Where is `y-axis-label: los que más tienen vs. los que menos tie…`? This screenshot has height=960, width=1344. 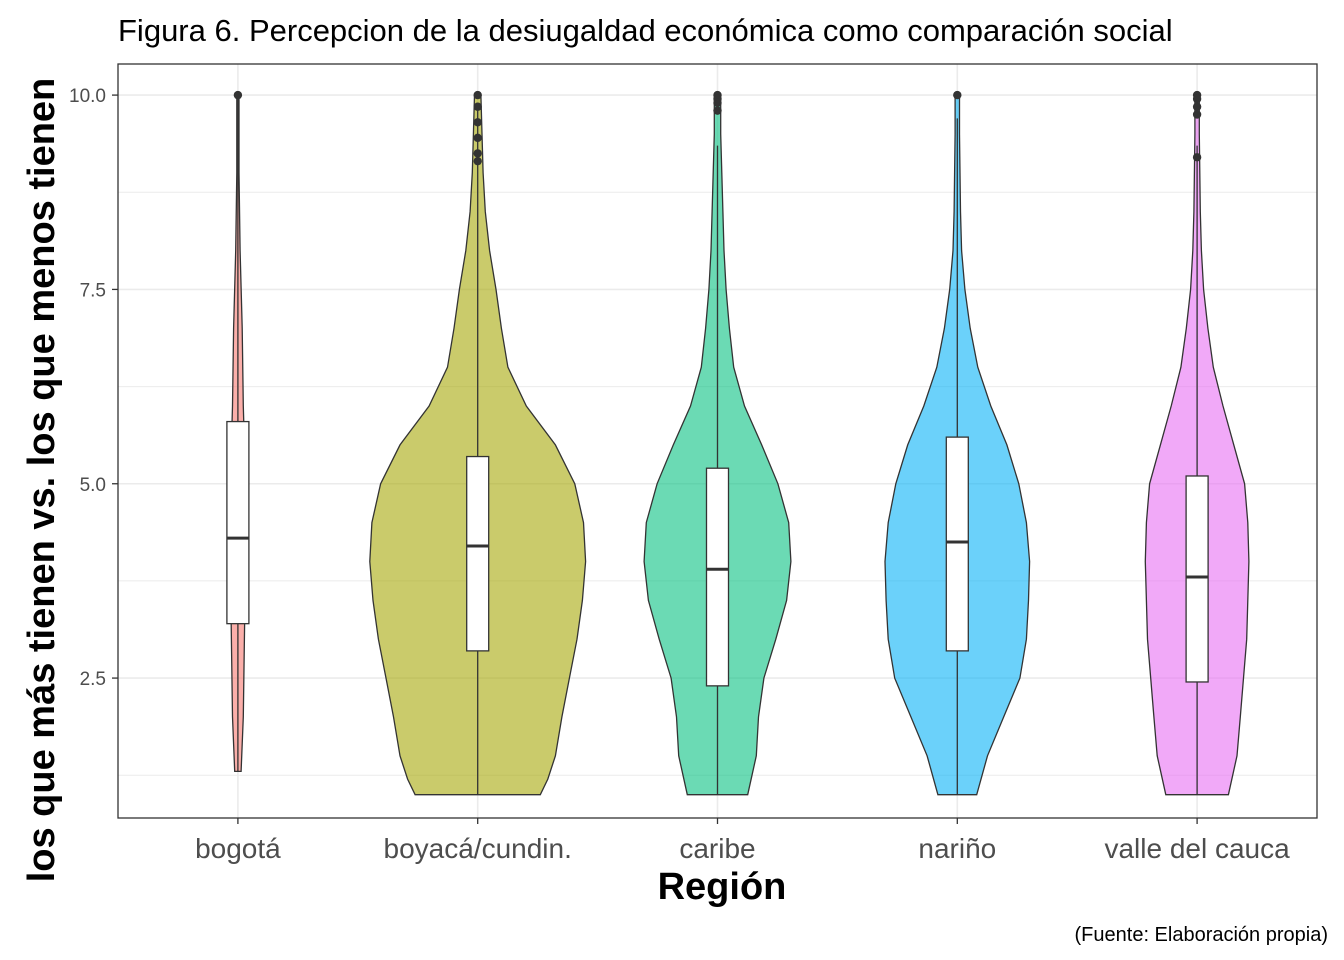
y-axis-label: los que más tienen vs. los que menos tie… is located at coordinates (42, 480).